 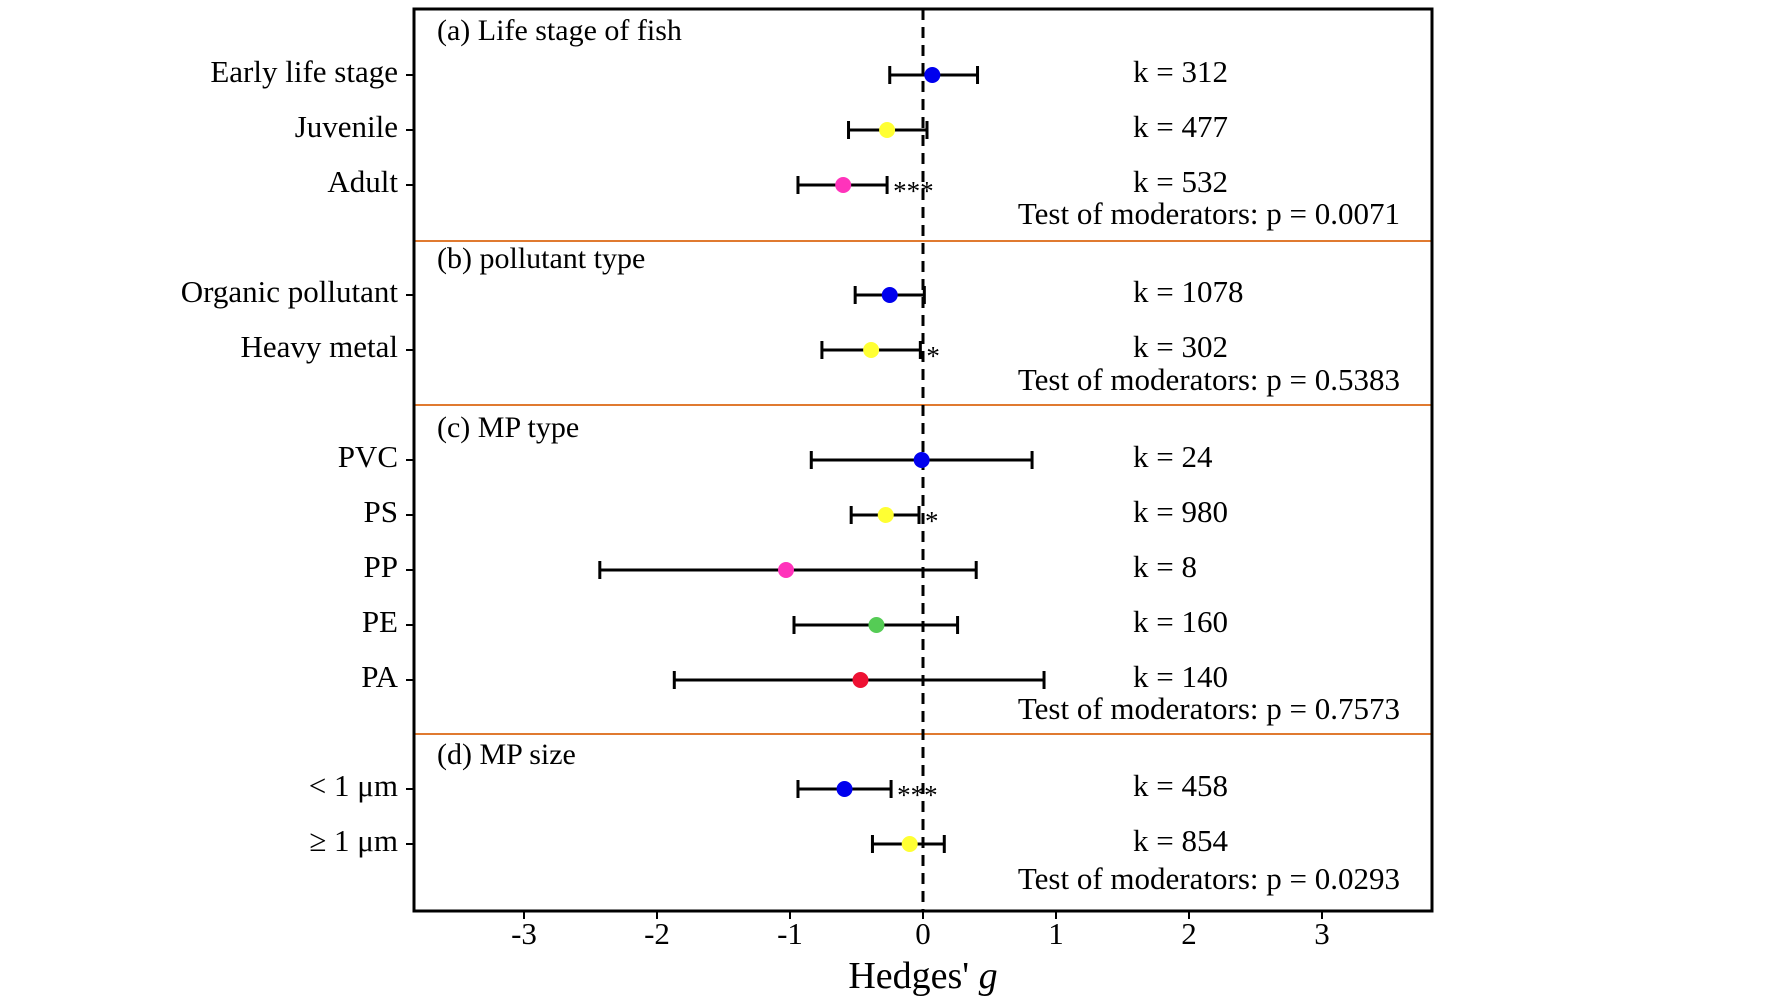 I want to click on moderator-test: Test of moderators: p = 0.0071, so click(x=1209, y=213).